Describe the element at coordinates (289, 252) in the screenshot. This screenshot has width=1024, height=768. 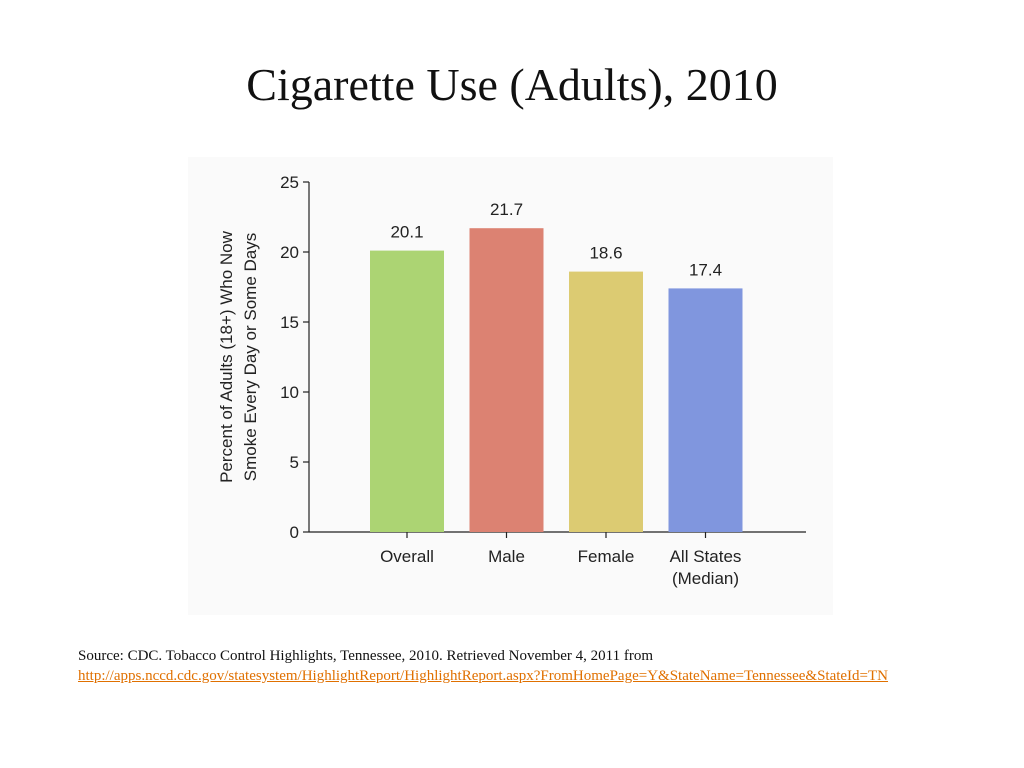
I see `y-tick-label: 20` at that location.